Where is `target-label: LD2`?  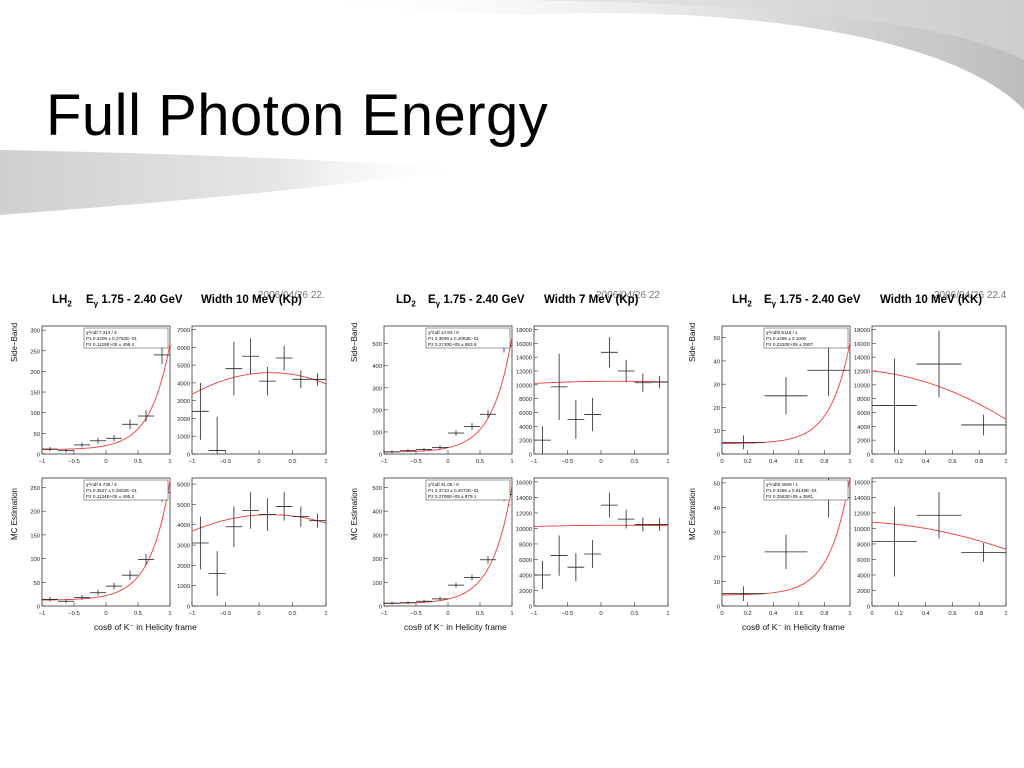 target-label: LD2 is located at coordinates (406, 301).